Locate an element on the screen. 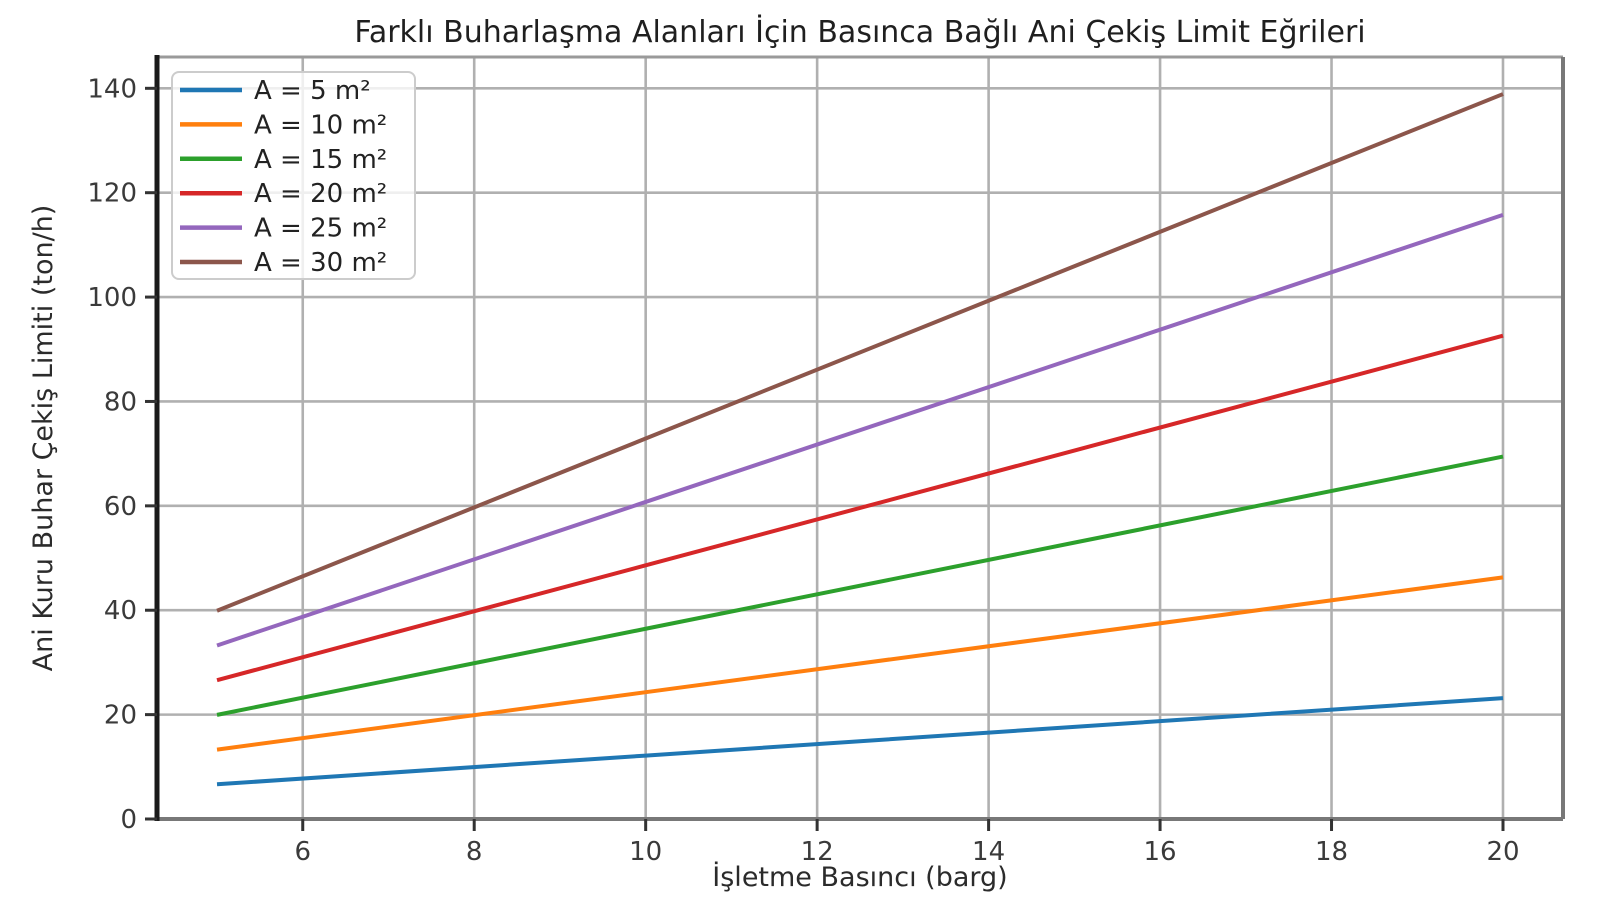  legend-label: A = 15 m² is located at coordinates (320, 160).